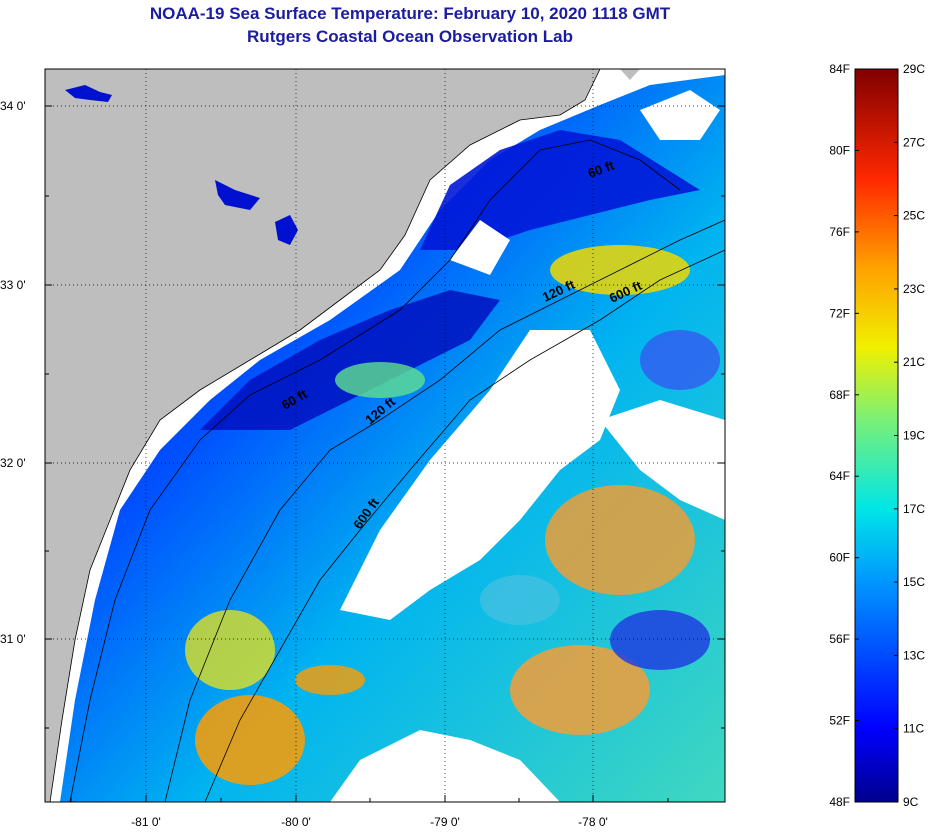 This screenshot has height=832, width=928. I want to click on lon-tick-label: -78 0', so click(593, 822).